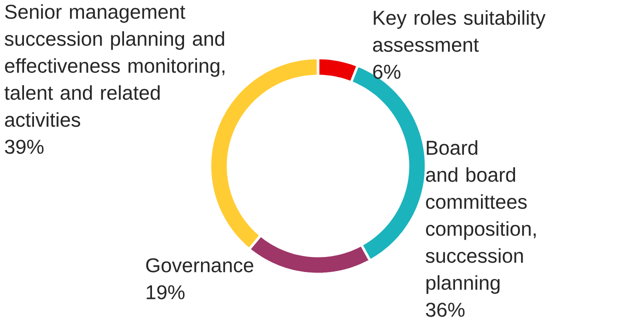 Image resolution: width=618 pixels, height=332 pixels. Describe the element at coordinates (114, 65) in the screenshot. I see `slice-label: Senior management succession planning and effectiveness monitoring, talent and related activities` at that location.